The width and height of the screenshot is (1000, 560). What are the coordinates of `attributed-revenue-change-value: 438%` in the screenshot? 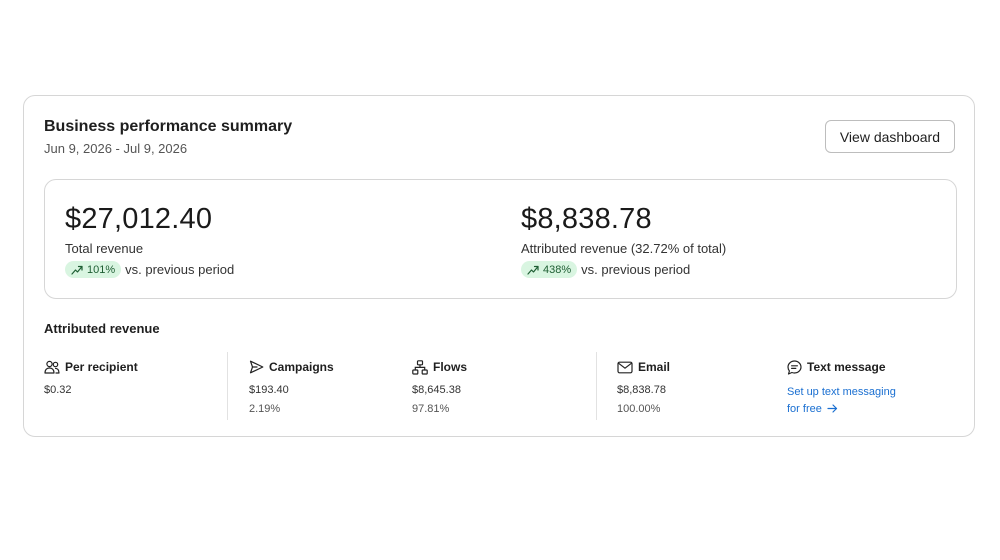 It's located at (557, 269).